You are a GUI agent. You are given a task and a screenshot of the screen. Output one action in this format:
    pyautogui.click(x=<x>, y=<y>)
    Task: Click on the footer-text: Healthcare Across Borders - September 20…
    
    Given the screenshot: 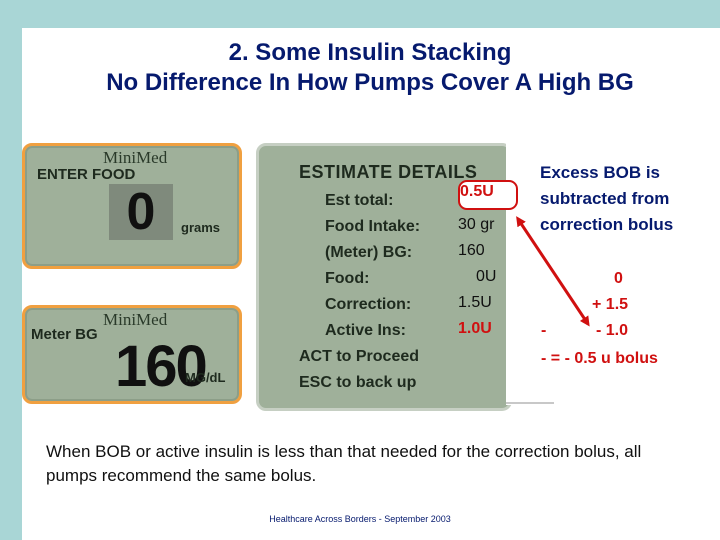 What is the action you would take?
    pyautogui.click(x=360, y=519)
    